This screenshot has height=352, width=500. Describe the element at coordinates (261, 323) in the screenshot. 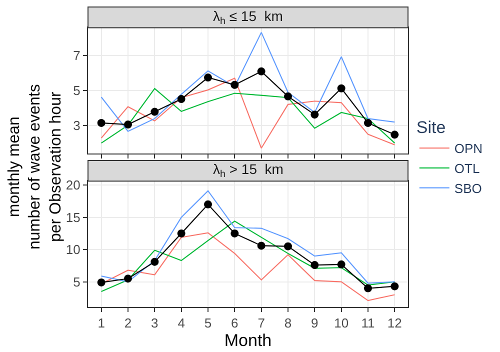

I see `x-tick-label: 7` at that location.